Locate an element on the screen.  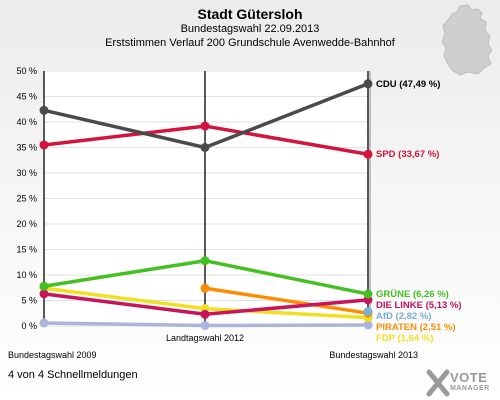
series-label-cdu: CDU (47,49 %) is located at coordinates (408, 84).